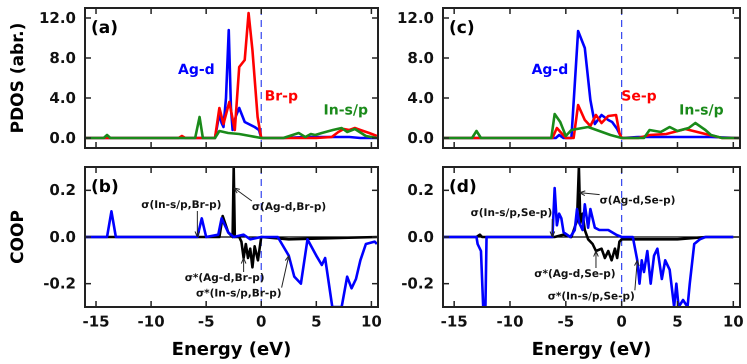 The image size is (747, 364). I want to click on annotation: σ*(In-s/p,Br-p), so click(239, 294).